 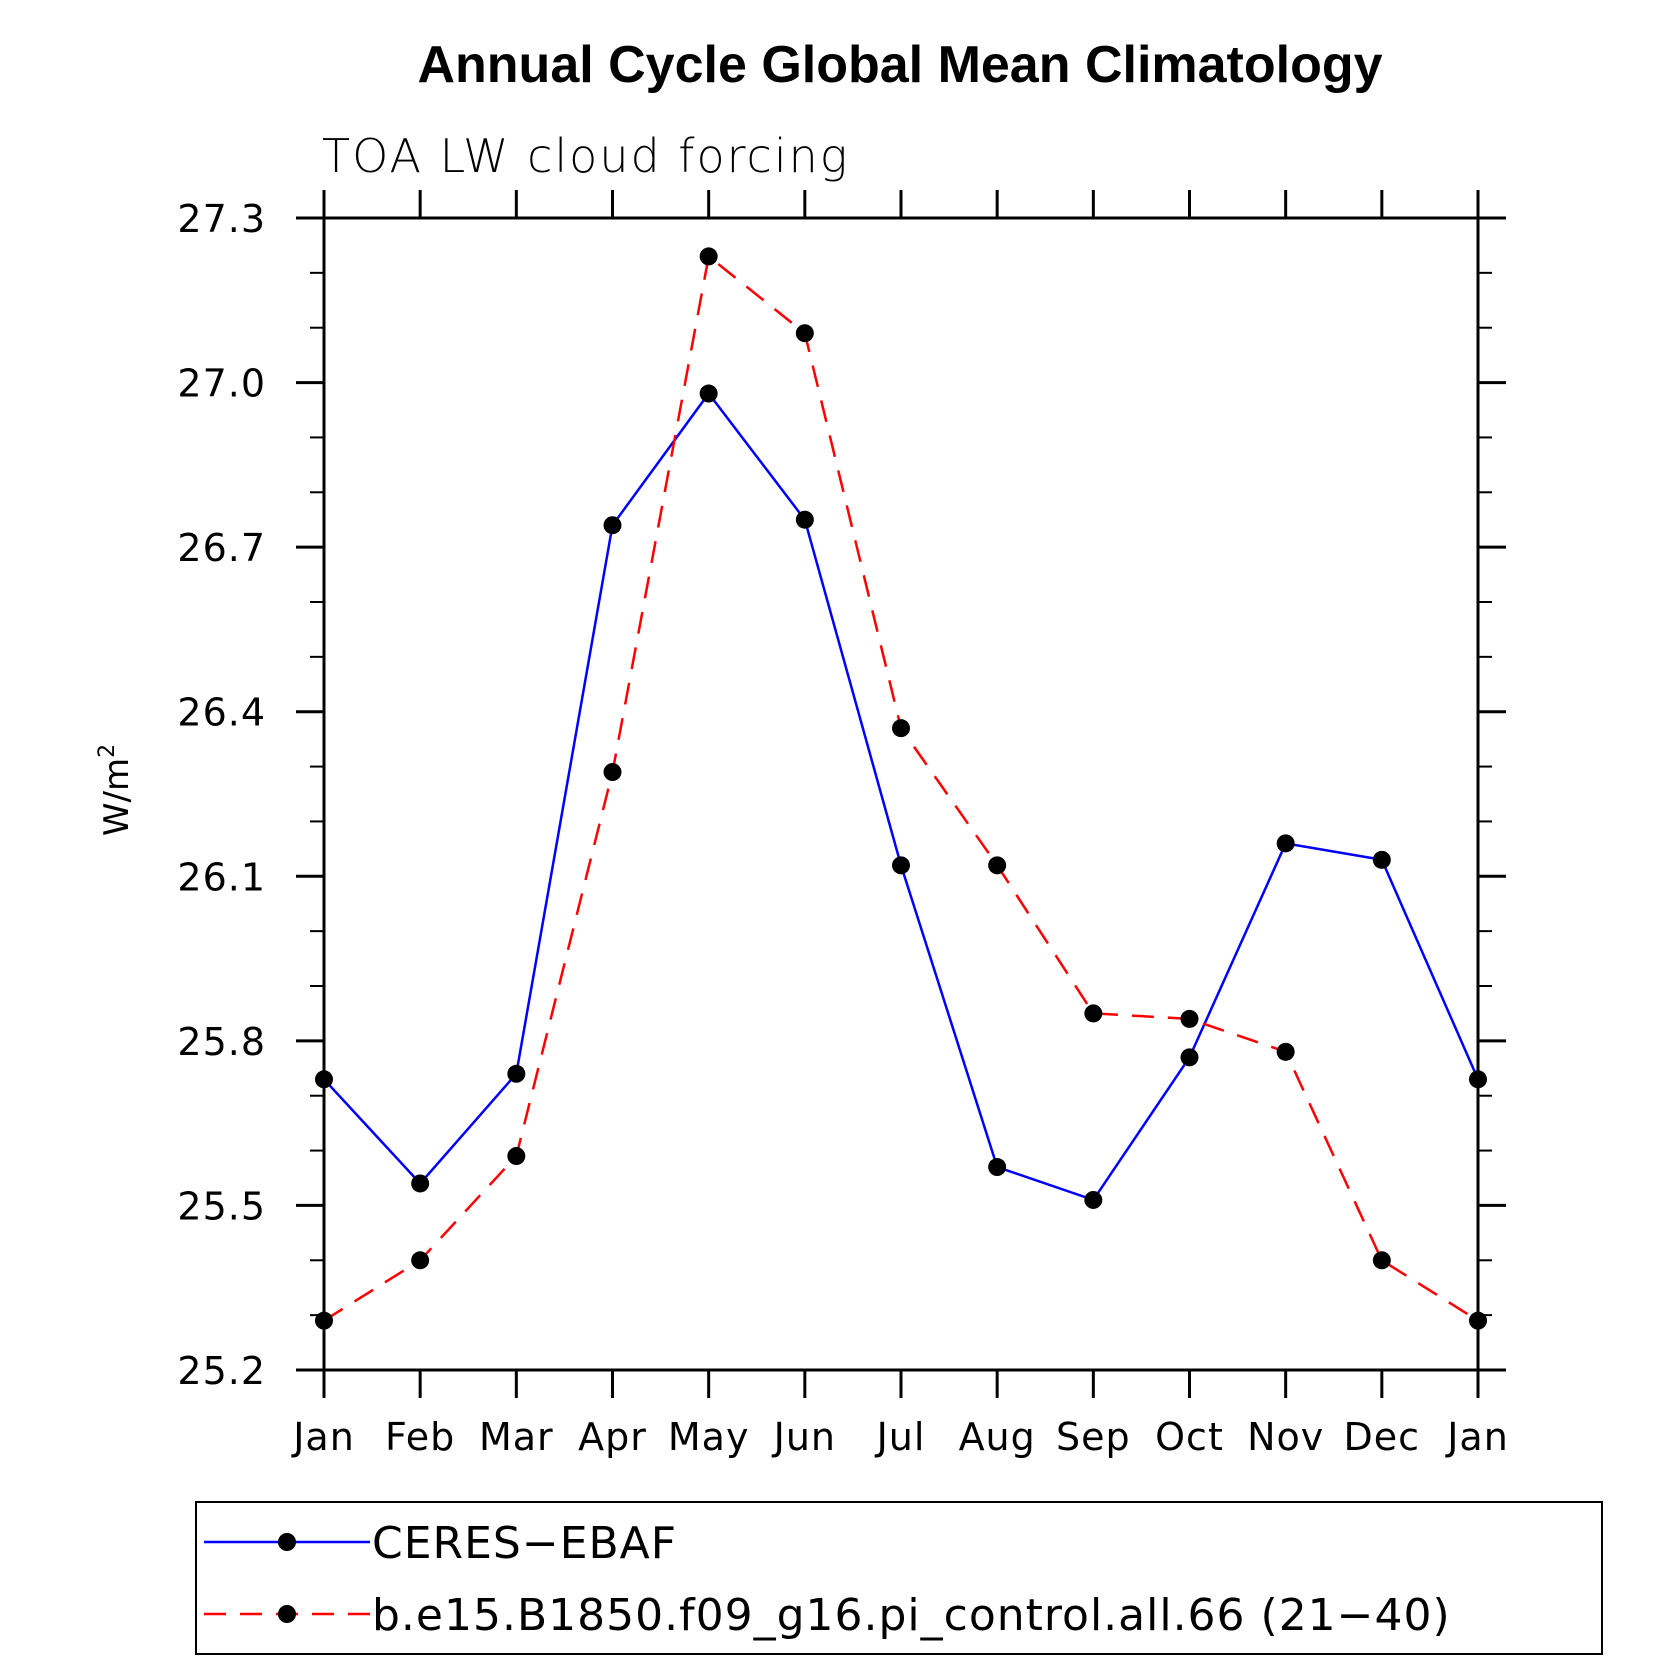 What do you see at coordinates (899, 65) in the screenshot?
I see `chart-title: Annual Cycle Global Mean Climatology` at bounding box center [899, 65].